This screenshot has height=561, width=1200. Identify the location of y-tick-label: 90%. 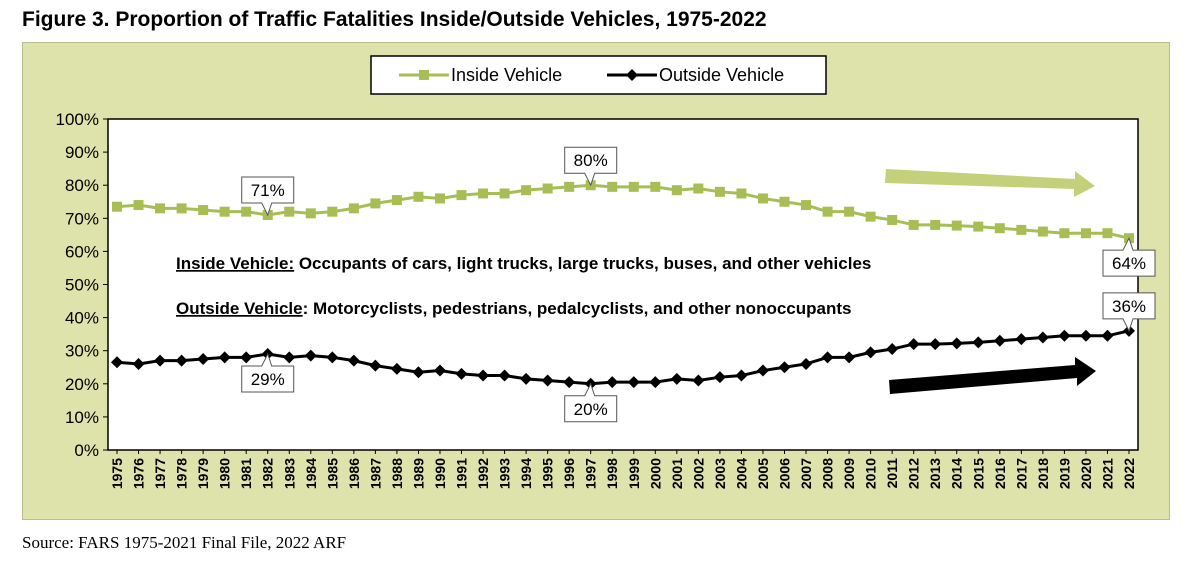
(82, 152).